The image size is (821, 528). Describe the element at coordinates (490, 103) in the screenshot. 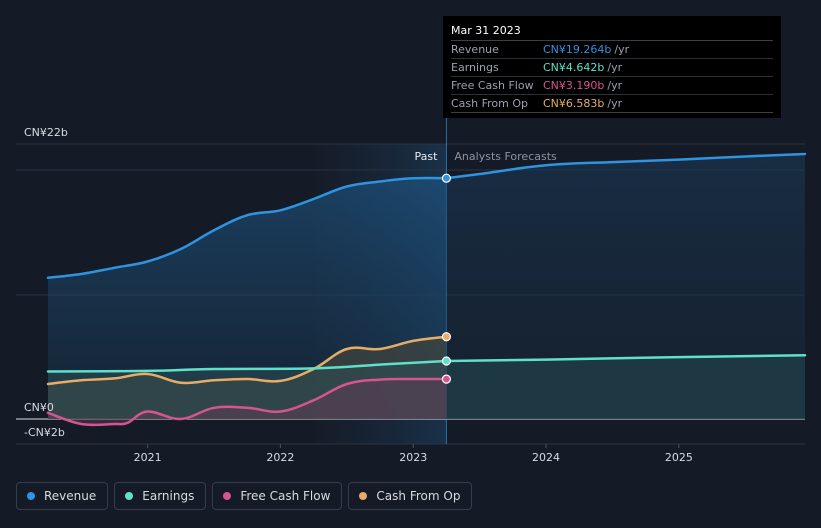

I see `tooltip-label: Cash From Op` at that location.